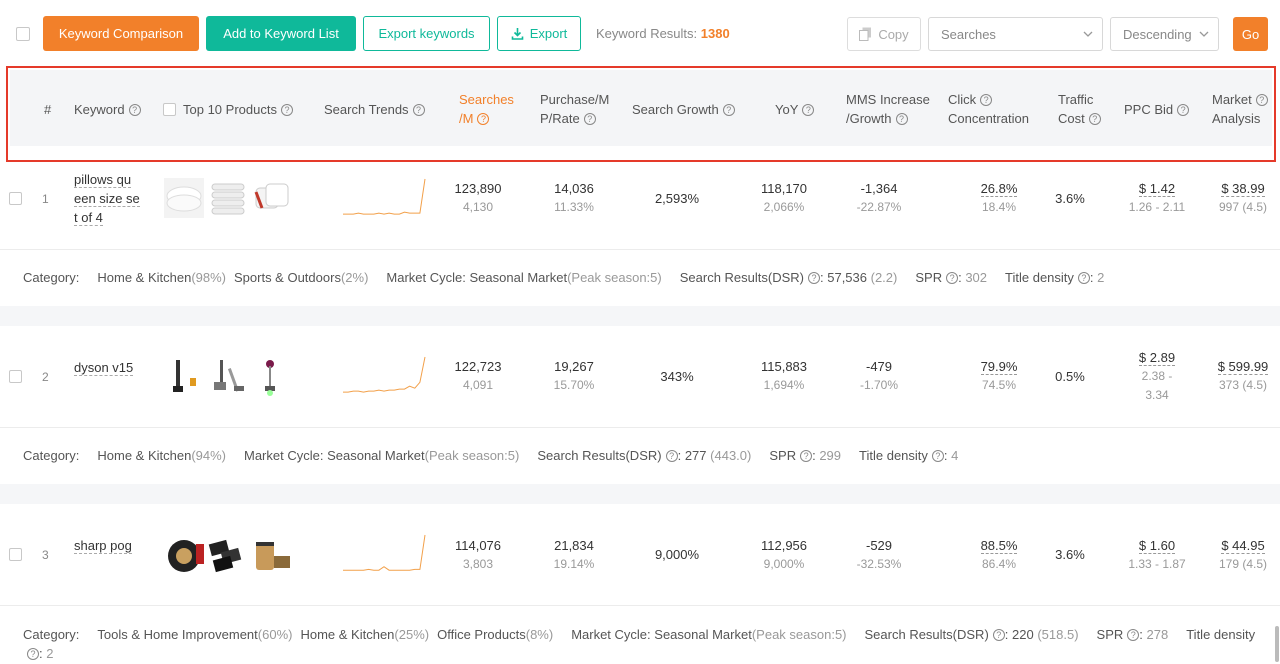 The image size is (1280, 664). Describe the element at coordinates (1277, 644) in the screenshot. I see `scrollbar-thumb` at that location.